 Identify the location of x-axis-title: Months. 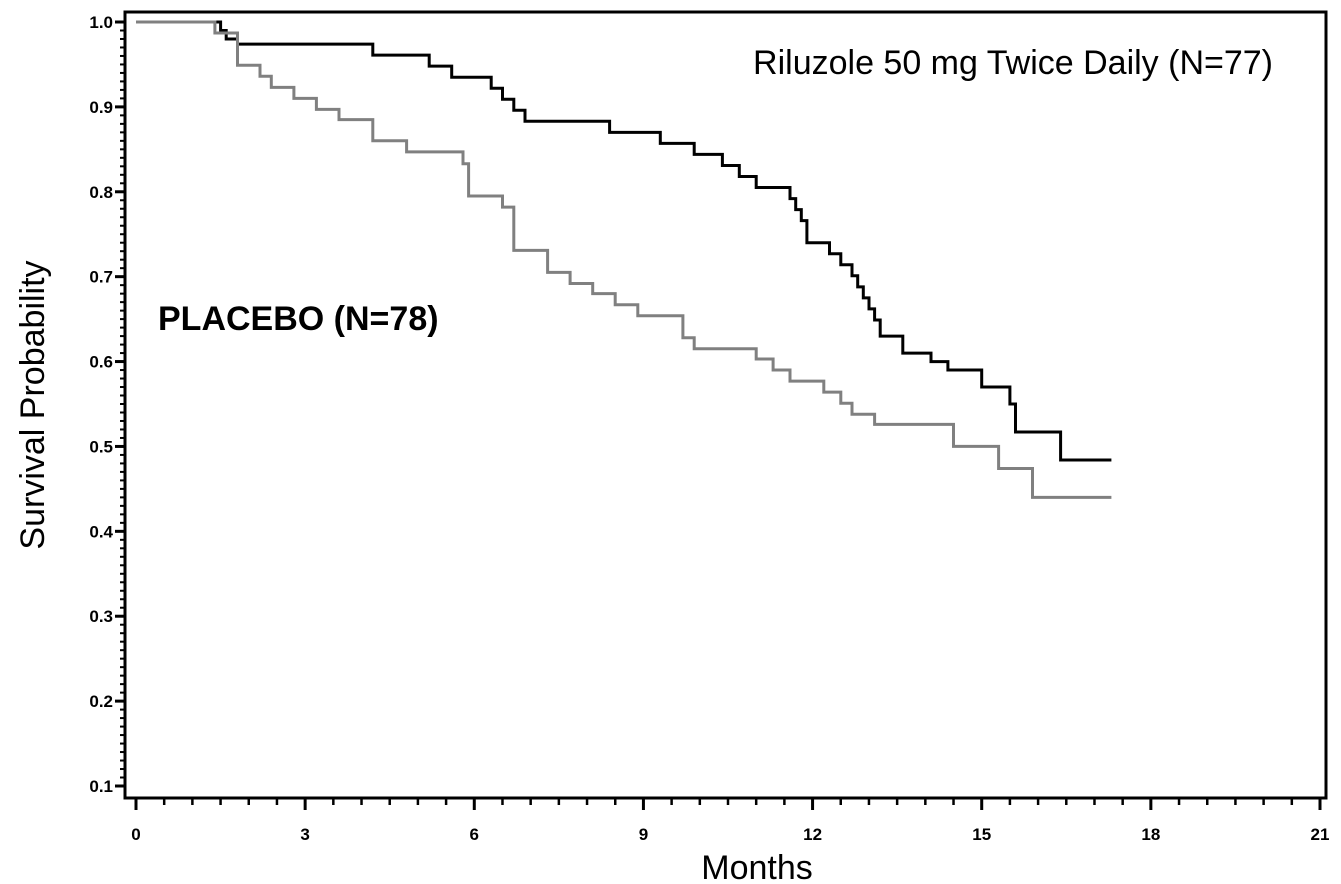
(757, 866).